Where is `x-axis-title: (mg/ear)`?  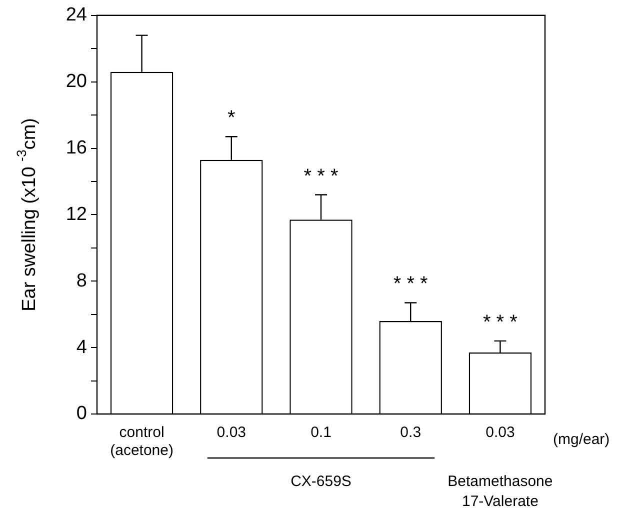
x-axis-title: (mg/ear) is located at coordinates (581, 439).